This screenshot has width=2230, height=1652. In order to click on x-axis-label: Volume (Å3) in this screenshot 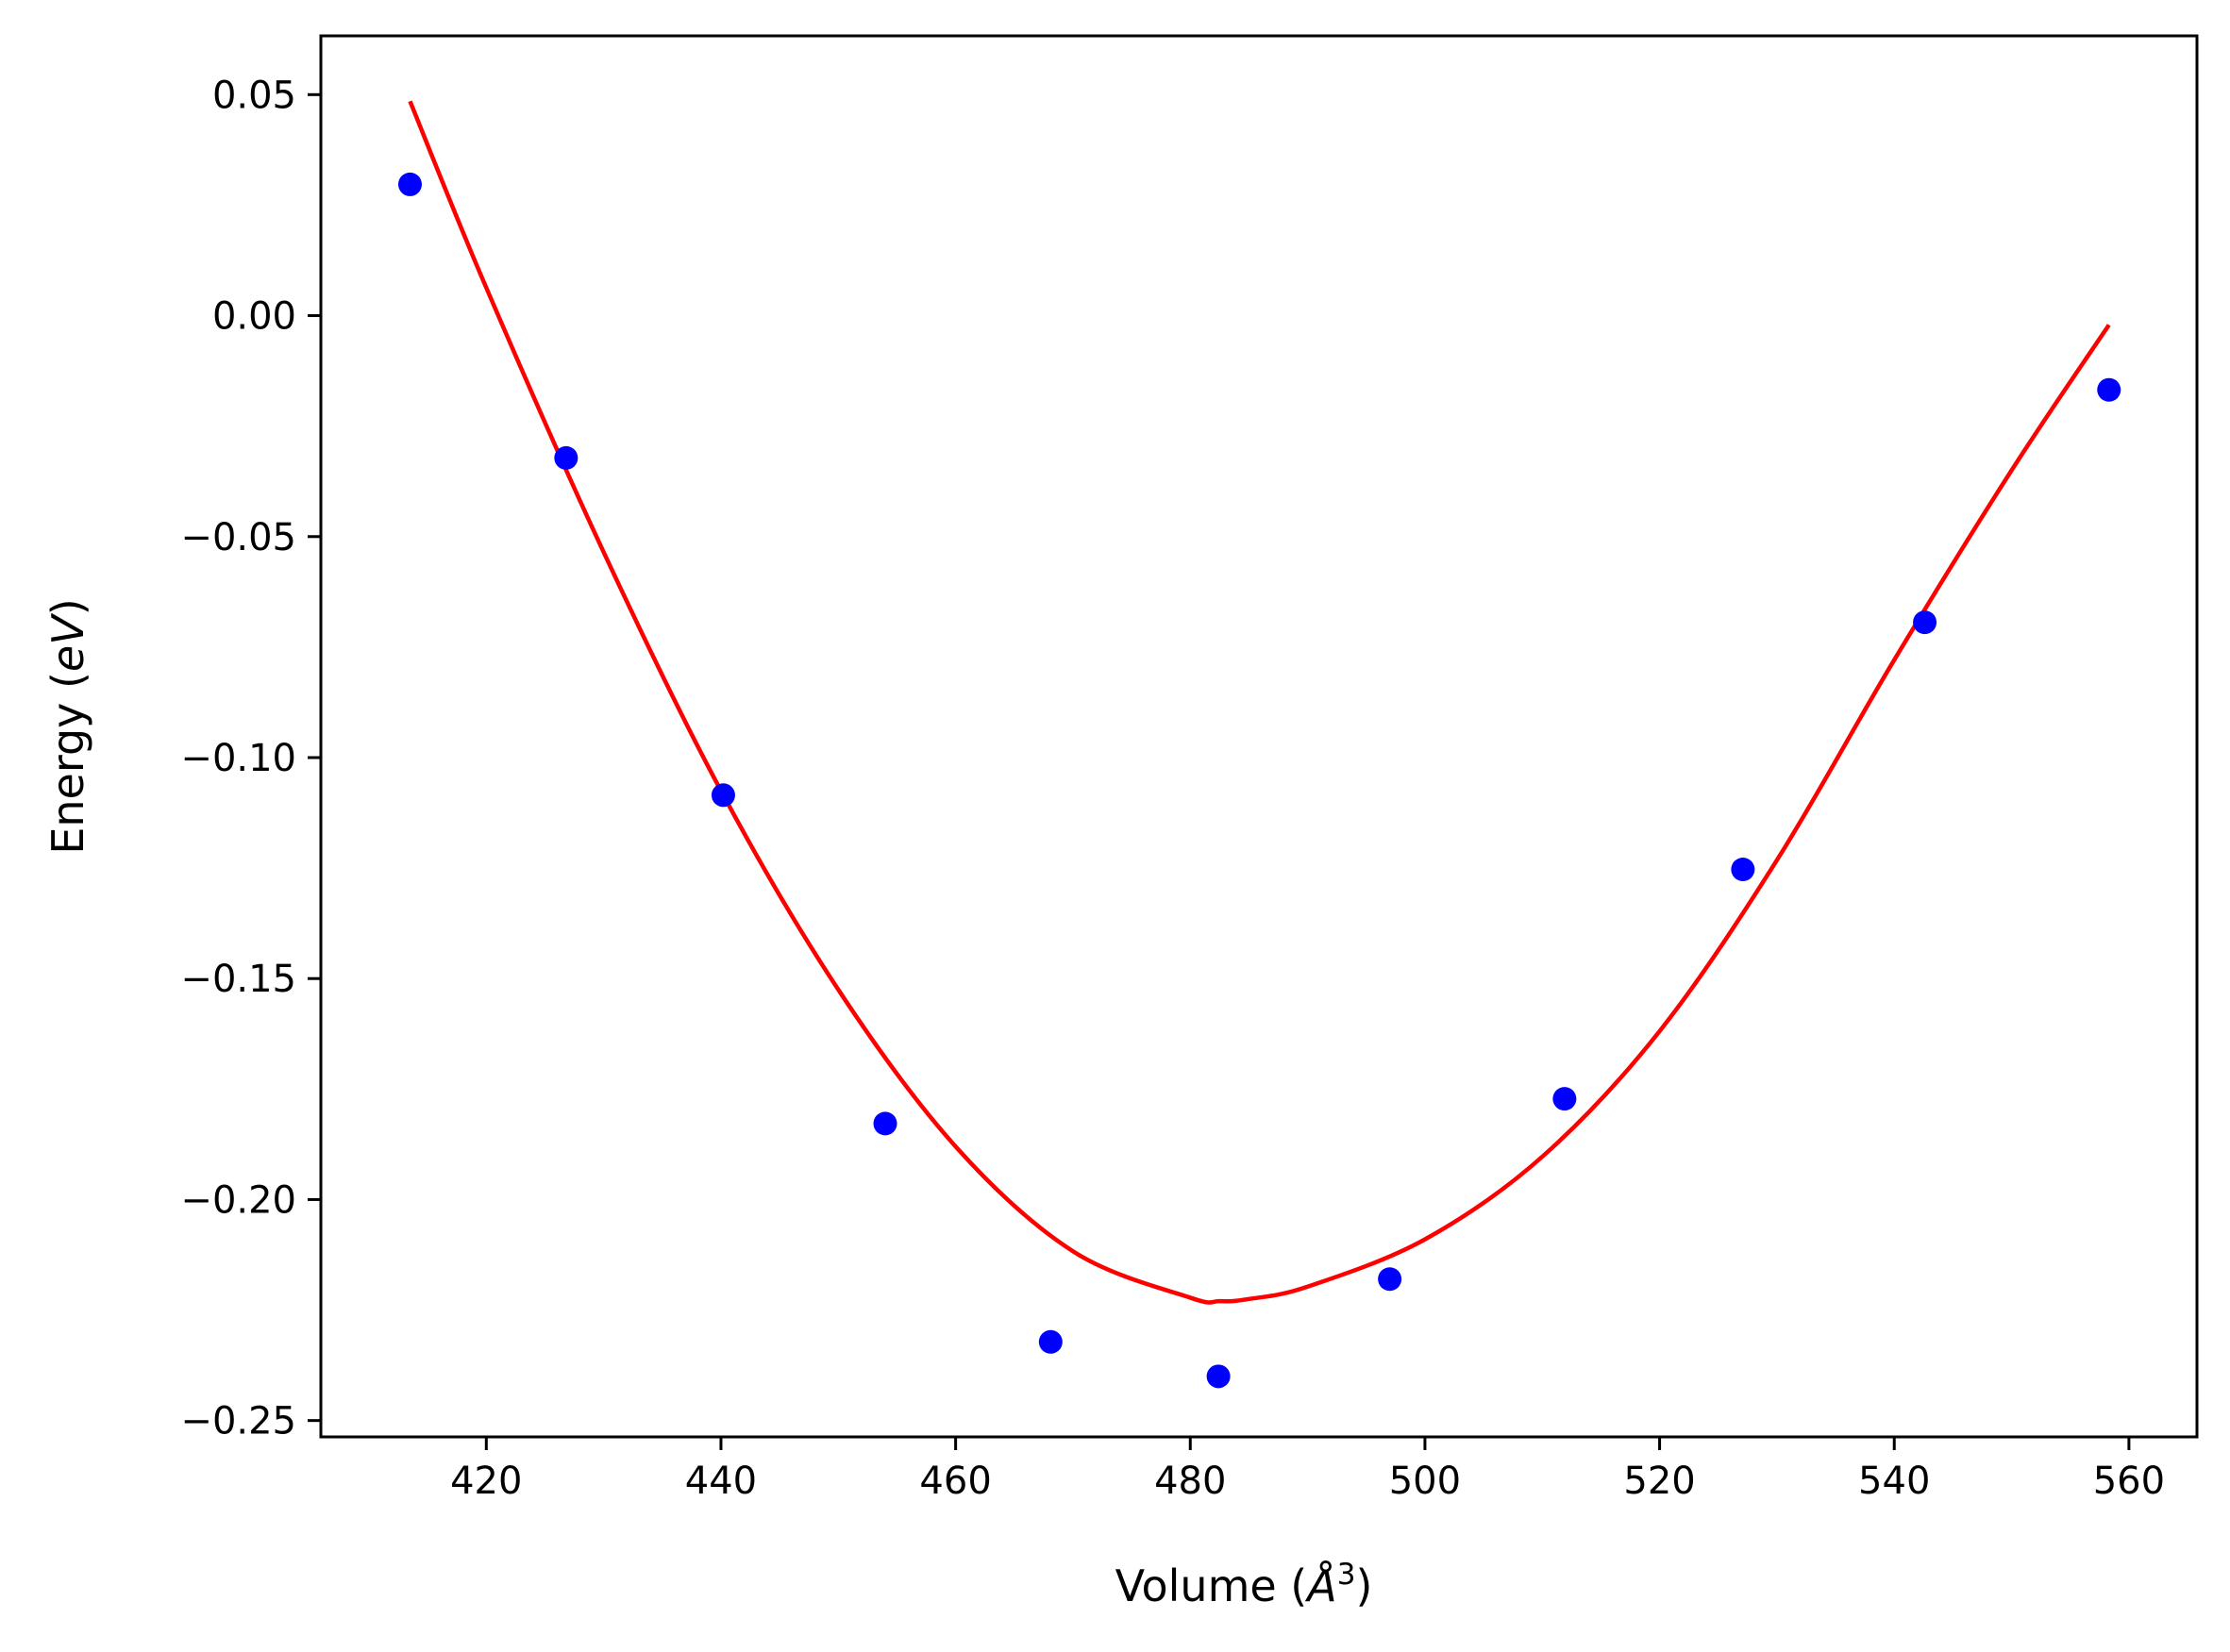, I will do `click(1244, 1584)`.